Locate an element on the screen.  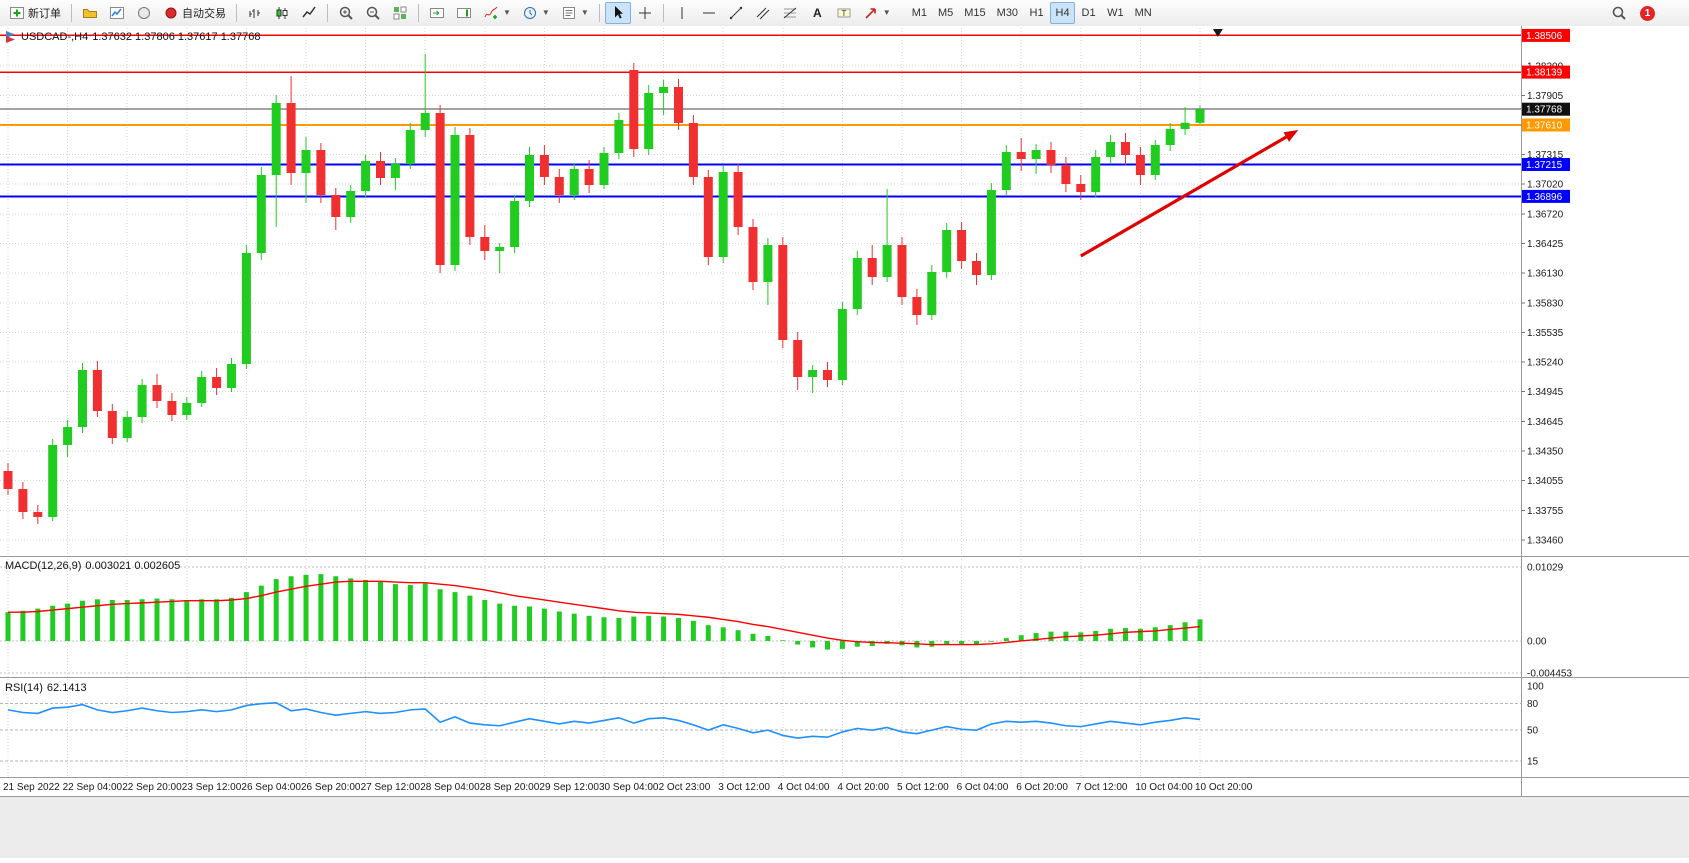
crosshair-tool-button is located at coordinates (645, 13).